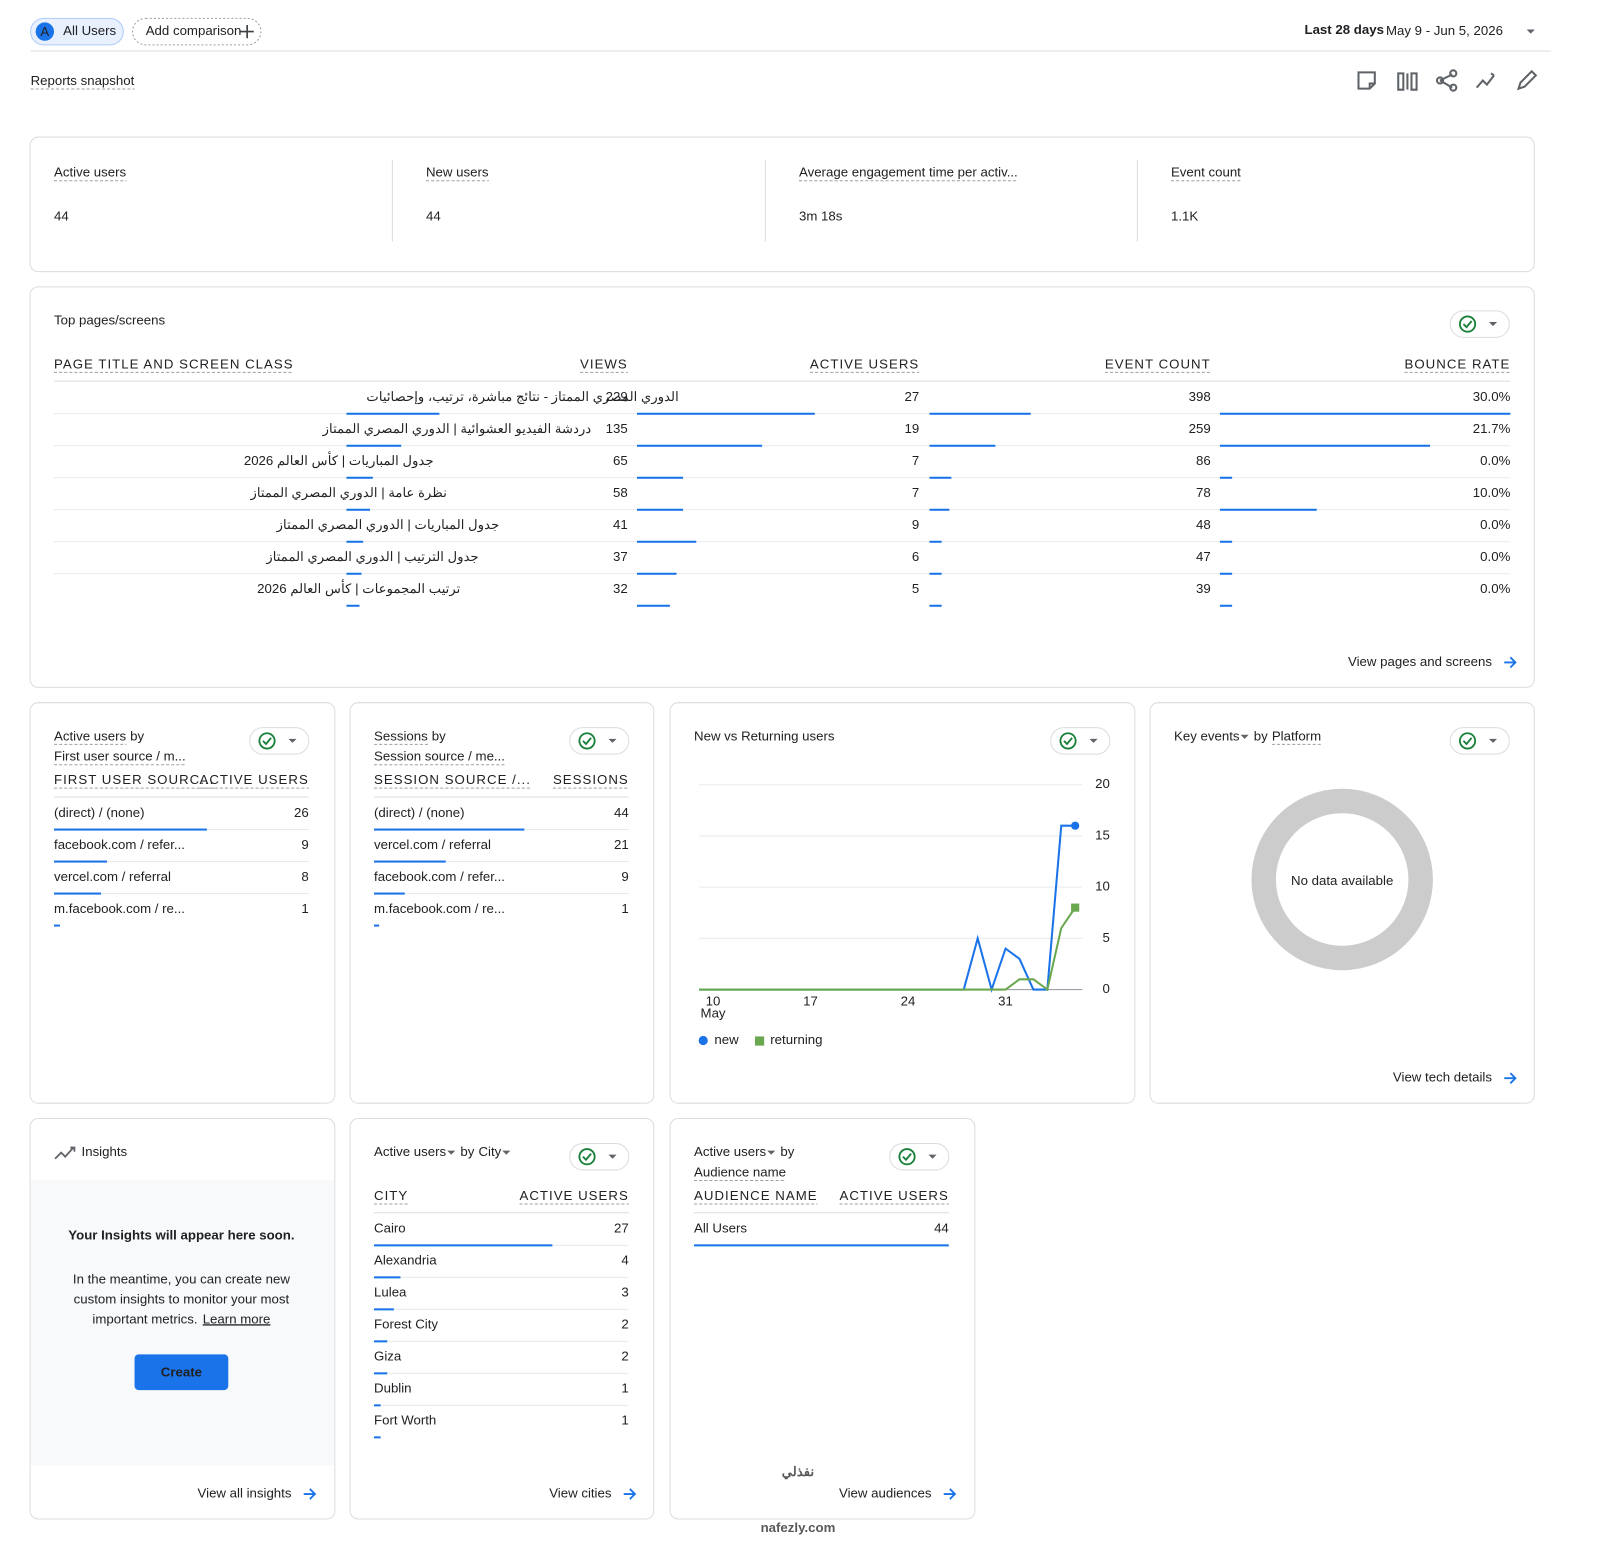 The width and height of the screenshot is (1598, 1546). Describe the element at coordinates (1527, 80) in the screenshot. I see `icon-edit` at that location.